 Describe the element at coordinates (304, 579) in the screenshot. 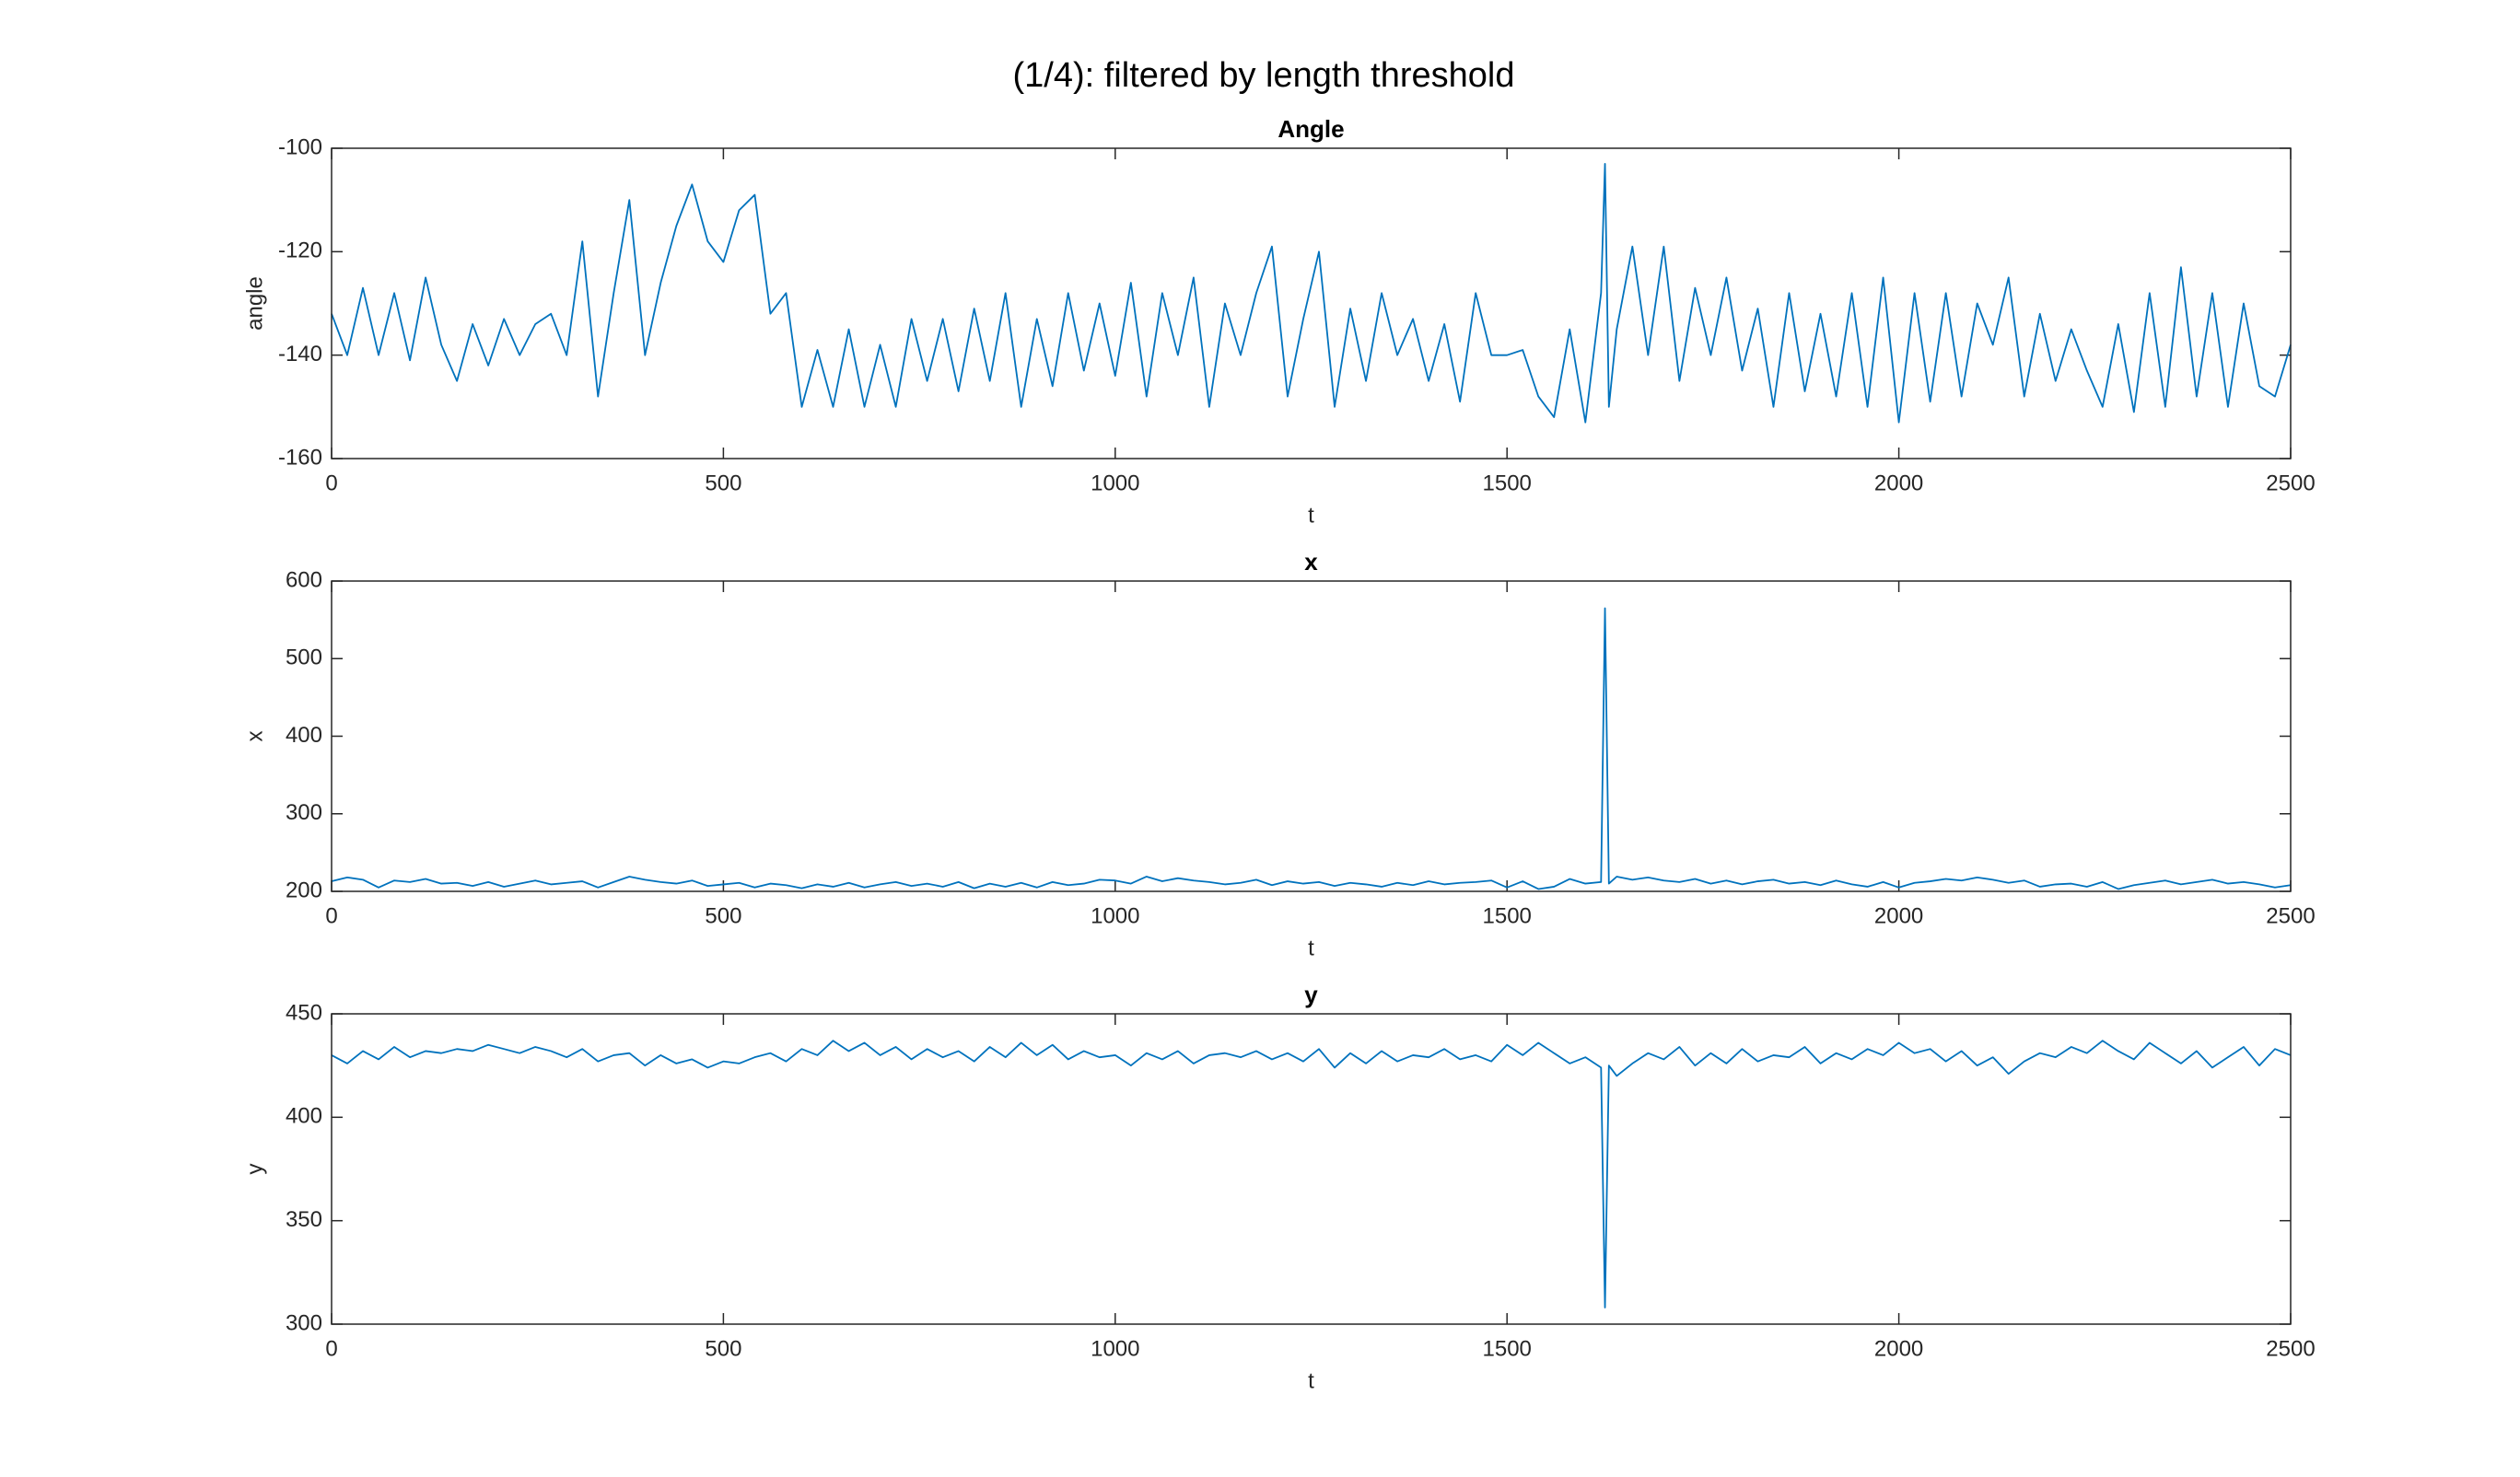

I see `y-tick-label: 600` at that location.